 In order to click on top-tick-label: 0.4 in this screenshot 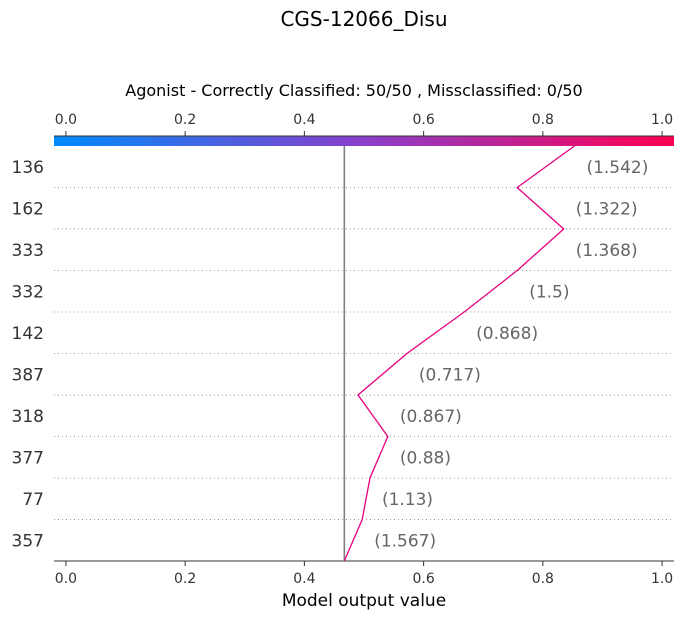, I will do `click(304, 120)`.